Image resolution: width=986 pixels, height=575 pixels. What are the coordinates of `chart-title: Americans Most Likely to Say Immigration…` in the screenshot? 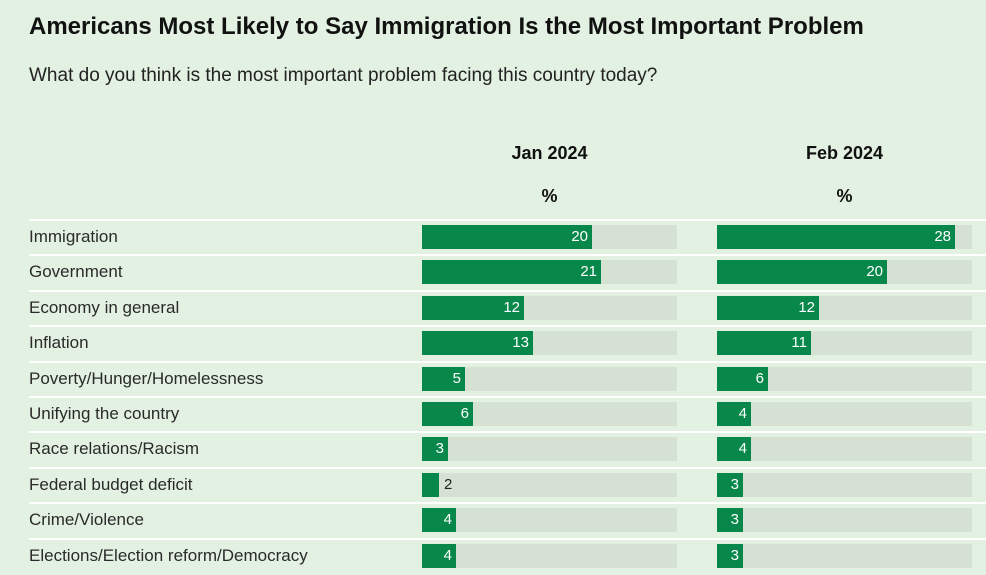 It's located at (446, 26).